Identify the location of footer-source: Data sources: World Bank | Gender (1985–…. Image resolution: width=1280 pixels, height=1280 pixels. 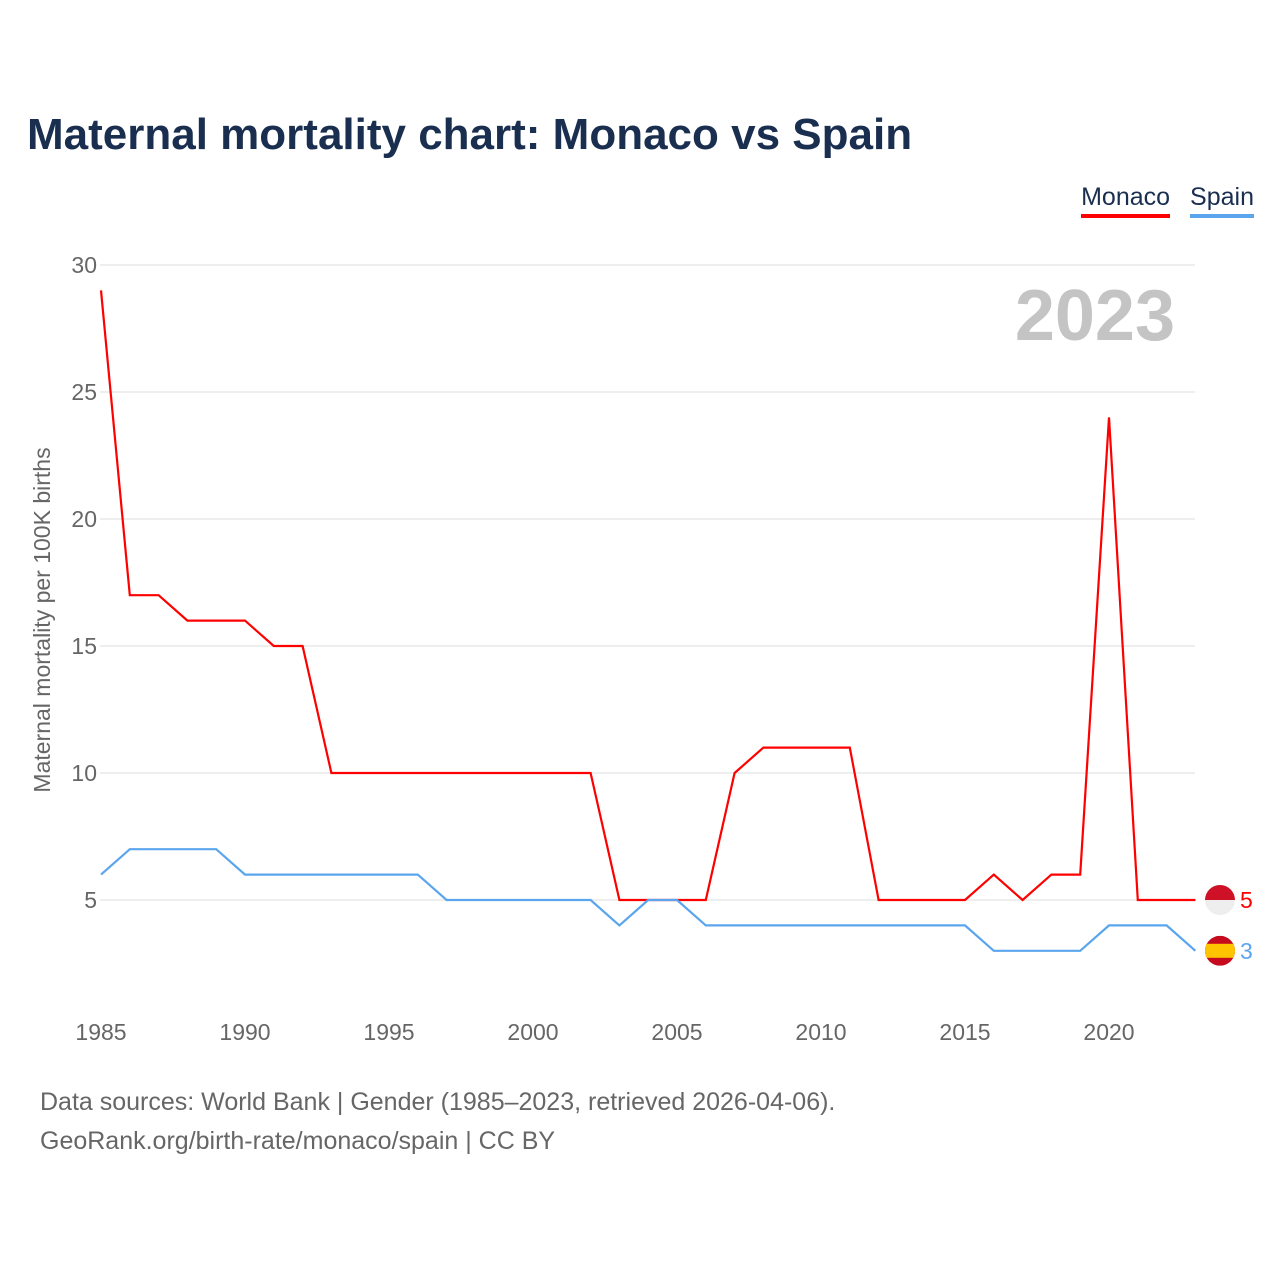
(438, 1102).